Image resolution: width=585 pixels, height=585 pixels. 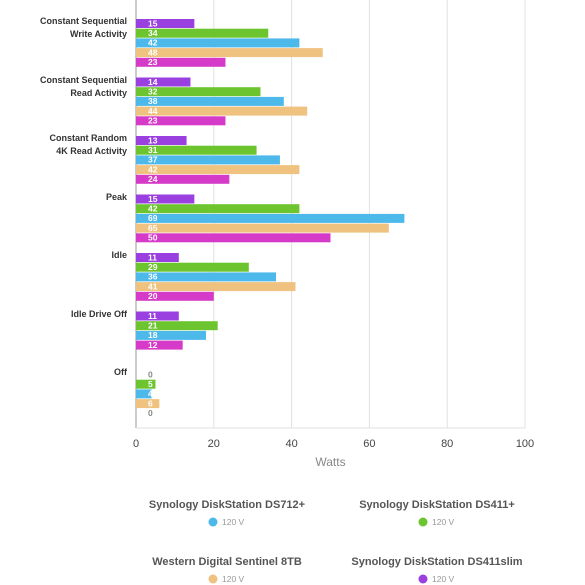 I want to click on category-label: Constant Sequential Read Activity, so click(x=83, y=86).